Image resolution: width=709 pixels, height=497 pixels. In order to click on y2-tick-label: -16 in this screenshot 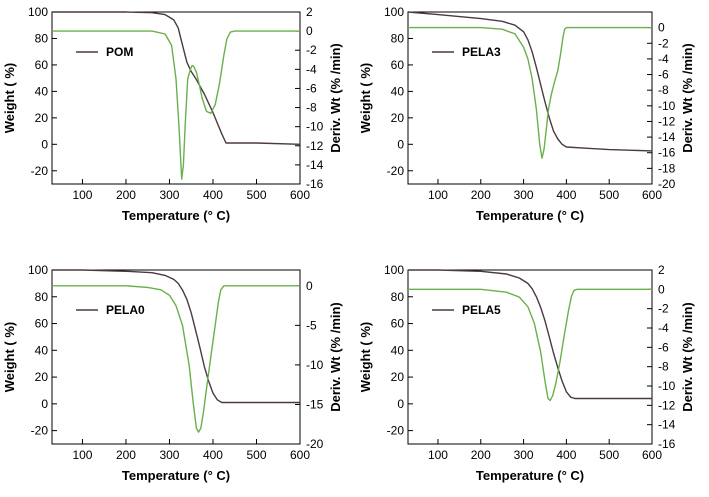, I will do `click(667, 153)`.